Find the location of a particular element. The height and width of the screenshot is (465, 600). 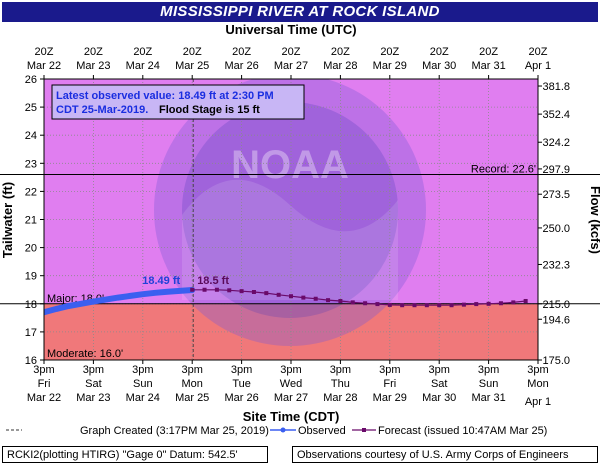

top-tick-date: Mar 30 is located at coordinates (439, 66).